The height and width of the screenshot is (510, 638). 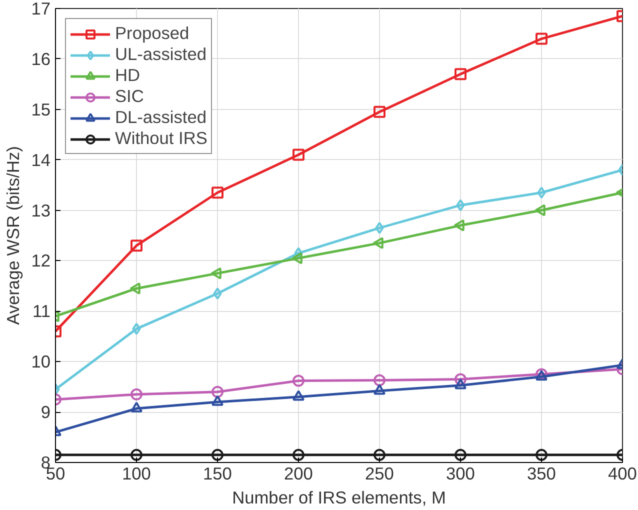 What do you see at coordinates (379, 474) in the screenshot?
I see `x-tick-label: 250` at bounding box center [379, 474].